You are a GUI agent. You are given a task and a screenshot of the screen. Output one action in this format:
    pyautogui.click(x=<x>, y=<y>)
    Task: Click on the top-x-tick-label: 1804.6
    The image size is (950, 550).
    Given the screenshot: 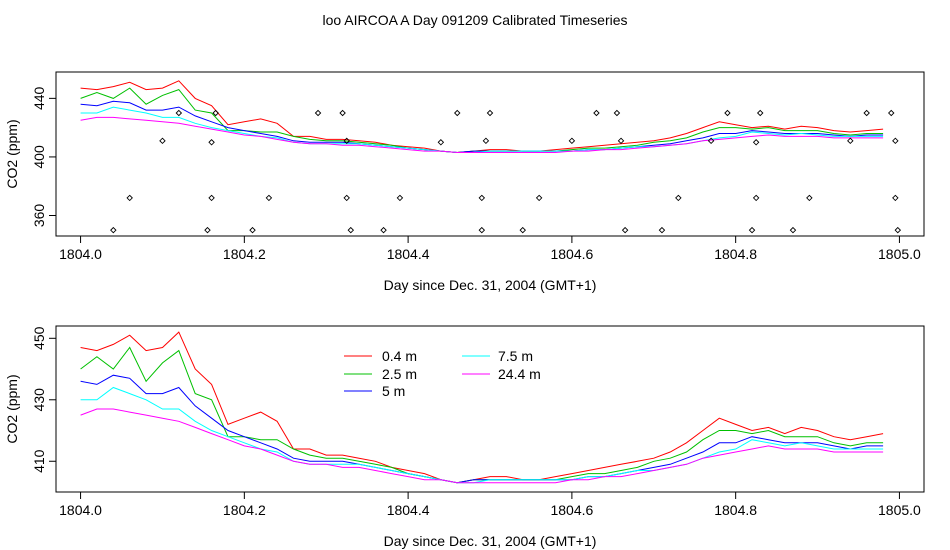 What is the action you would take?
    pyautogui.click(x=571, y=254)
    